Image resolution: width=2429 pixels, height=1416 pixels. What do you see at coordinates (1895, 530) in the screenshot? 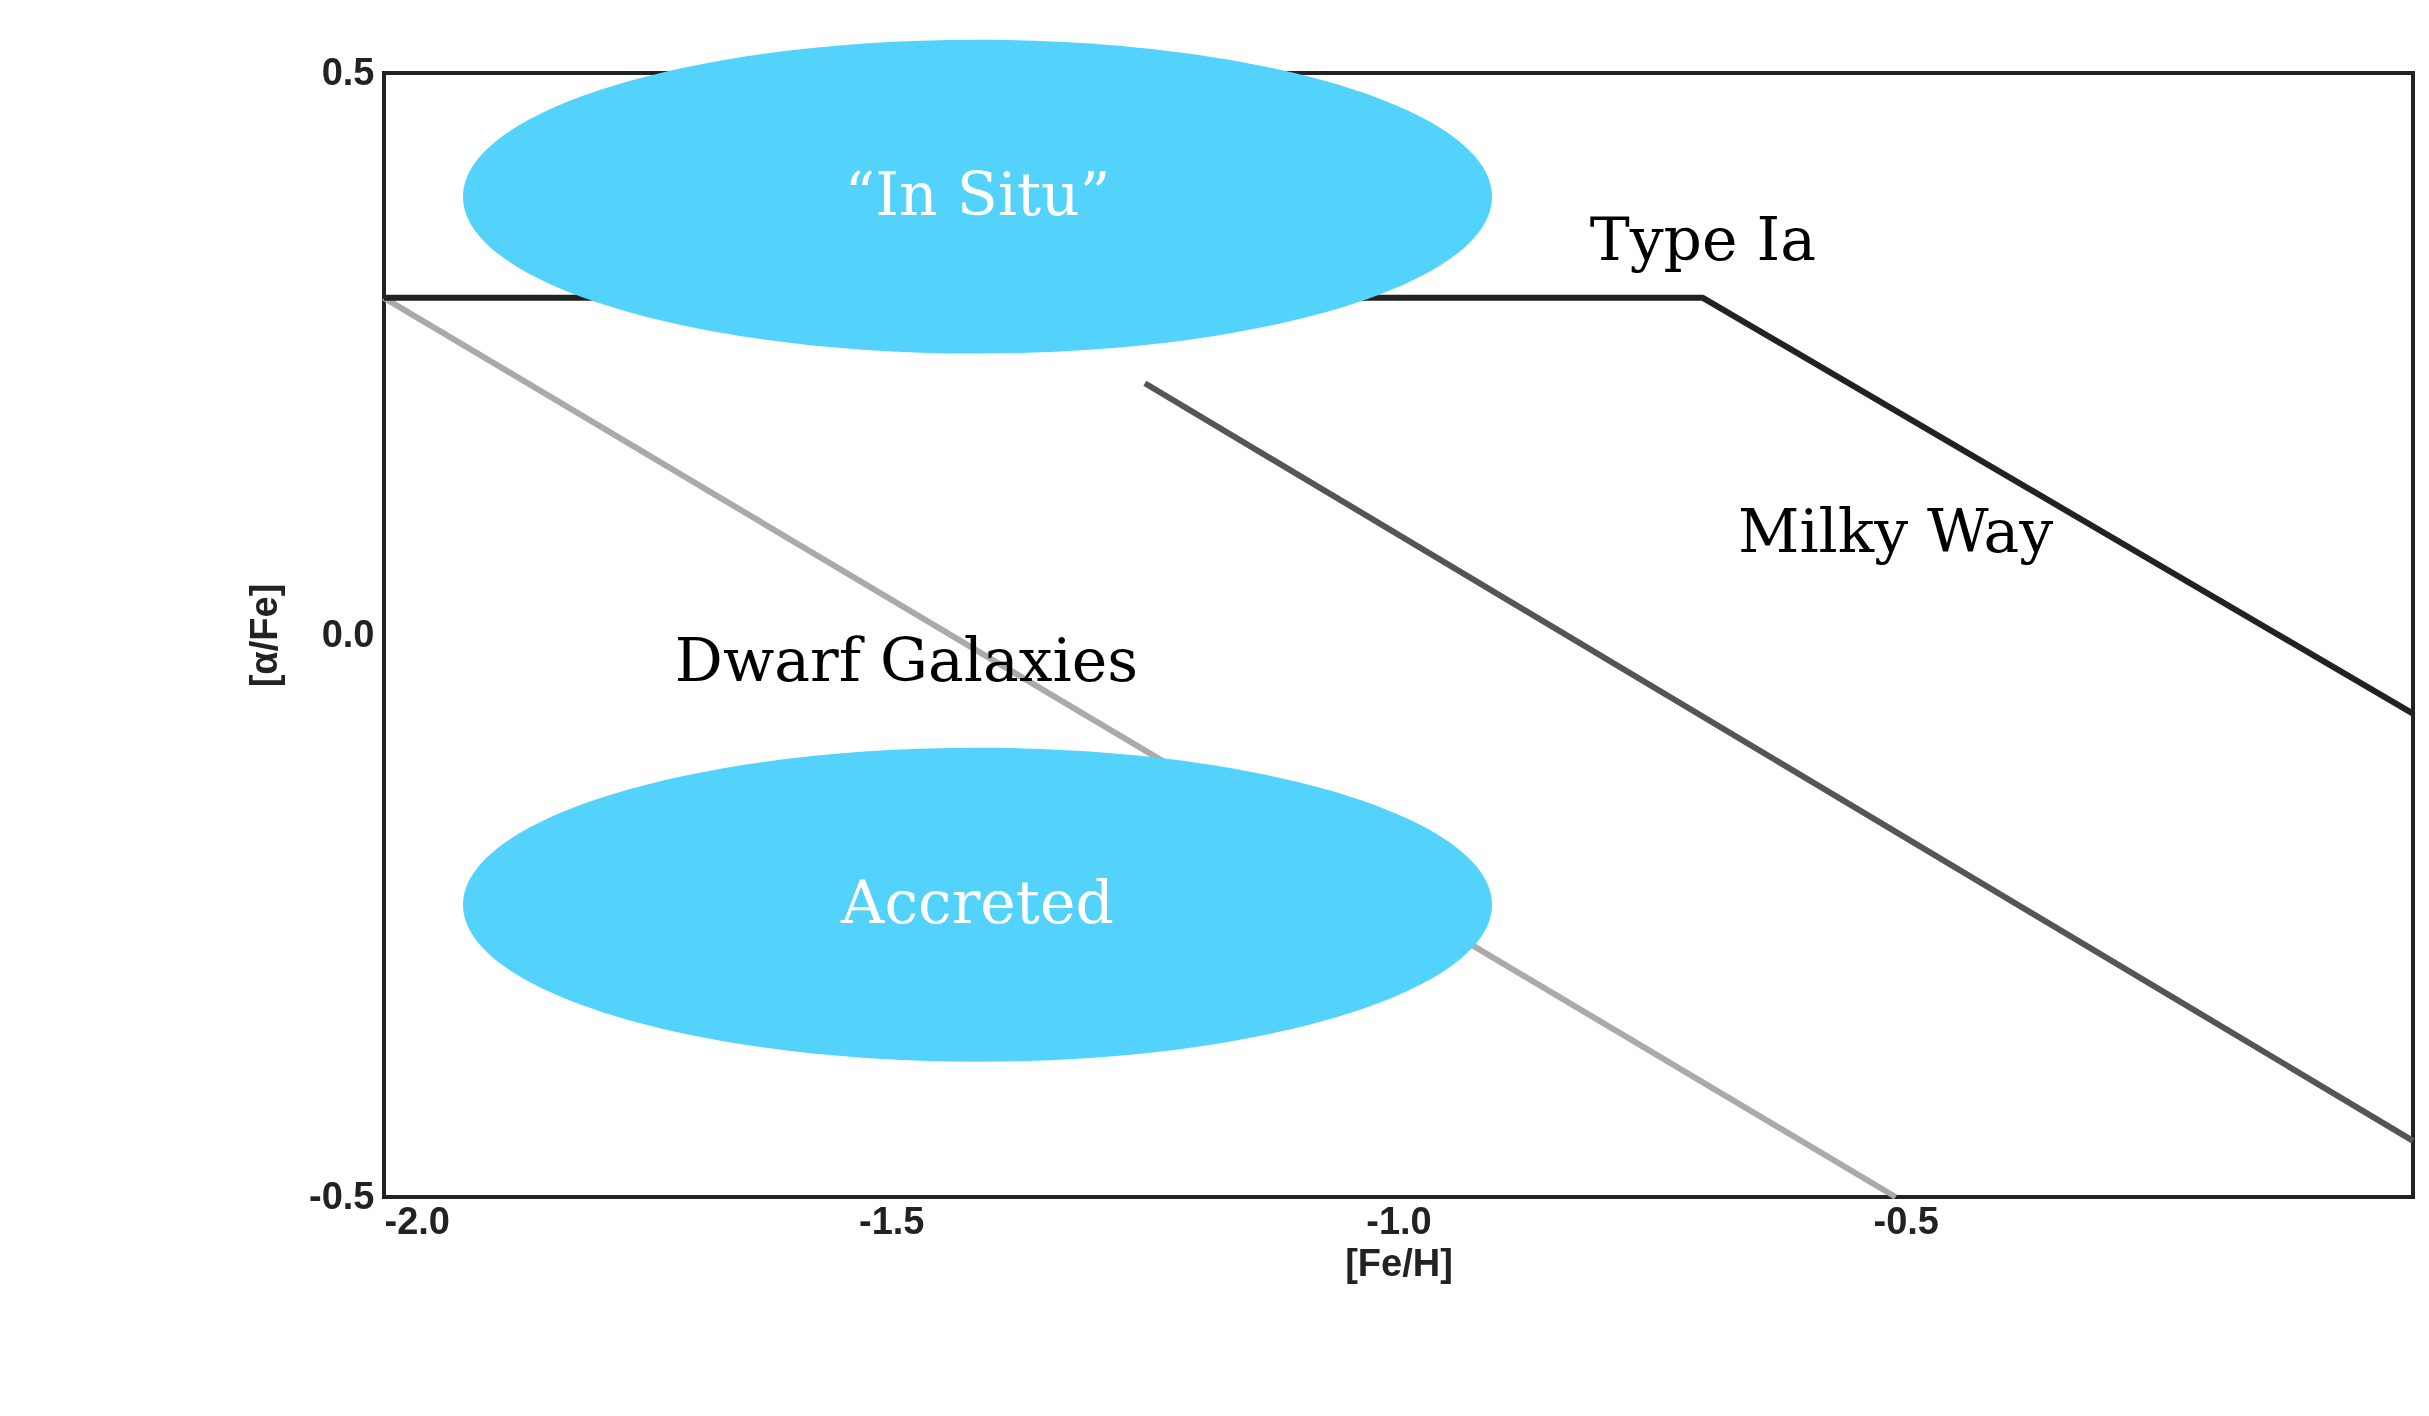
I see `annotation: Milky Way` at bounding box center [1895, 530].